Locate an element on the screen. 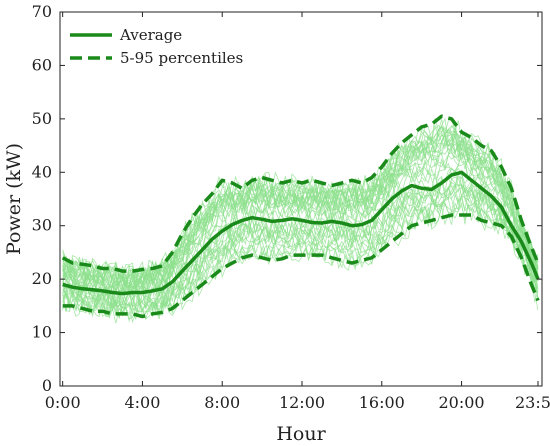 The image size is (550, 446). x-tick-label: 20:00 is located at coordinates (462, 402).